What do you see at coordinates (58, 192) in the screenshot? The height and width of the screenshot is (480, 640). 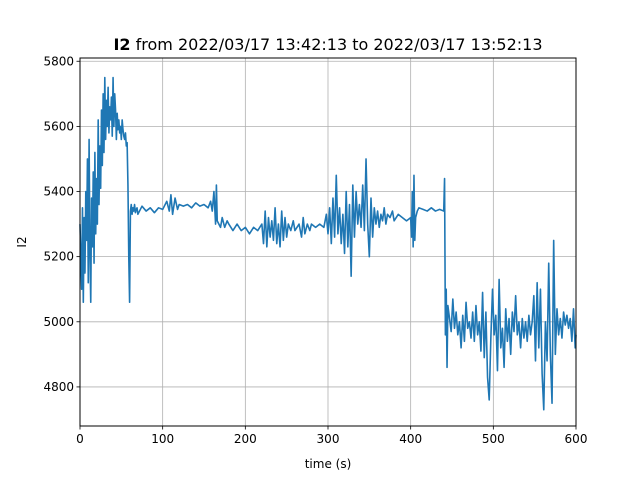 I see `y-tick-label: 5400` at bounding box center [58, 192].